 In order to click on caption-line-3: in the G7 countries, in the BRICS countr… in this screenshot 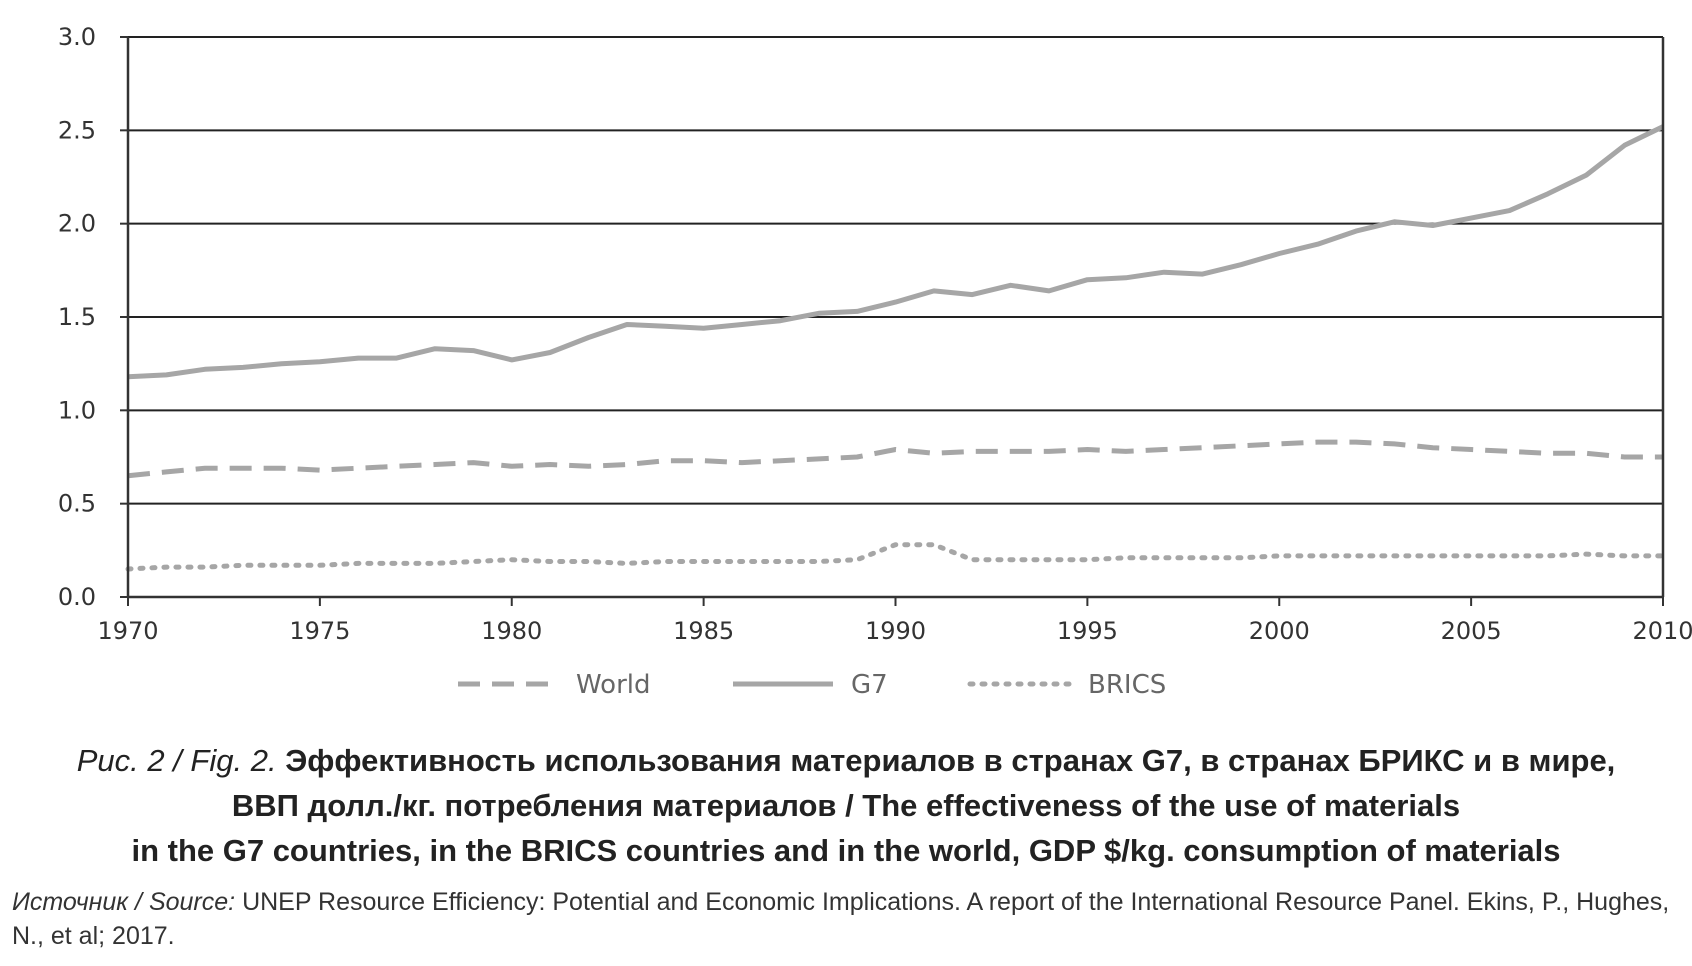, I will do `click(846, 850)`.